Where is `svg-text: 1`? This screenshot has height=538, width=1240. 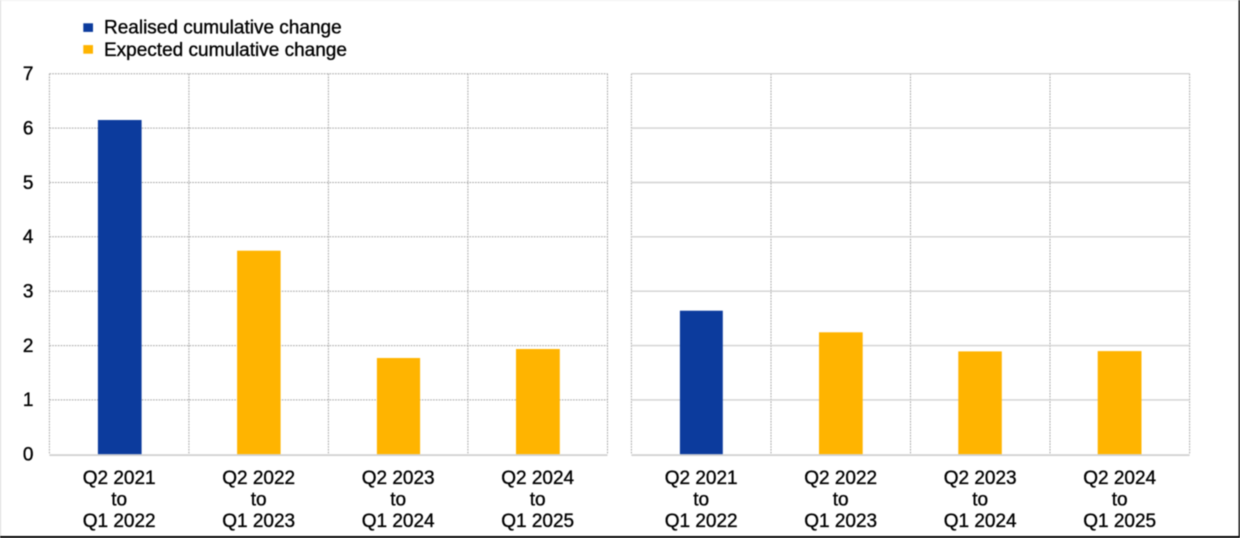 svg-text: 1 is located at coordinates (28, 400).